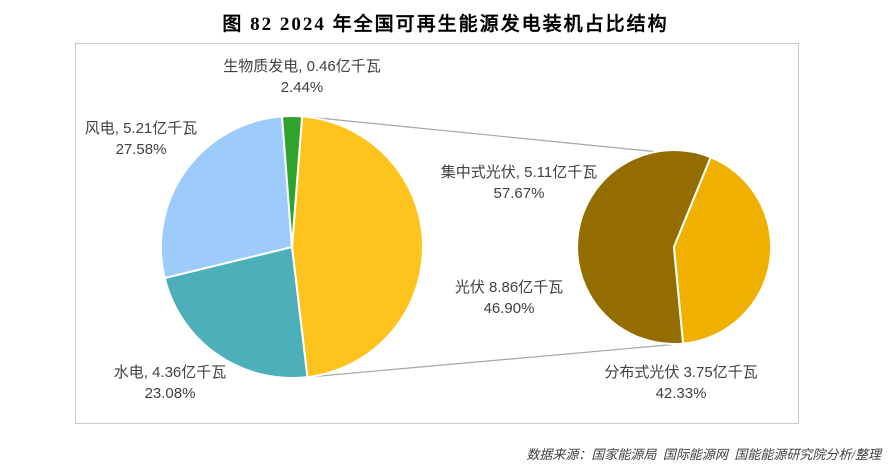 The image size is (891, 473). Describe the element at coordinates (226, 197) in the screenshot. I see `main-pie-slice-wind` at that location.